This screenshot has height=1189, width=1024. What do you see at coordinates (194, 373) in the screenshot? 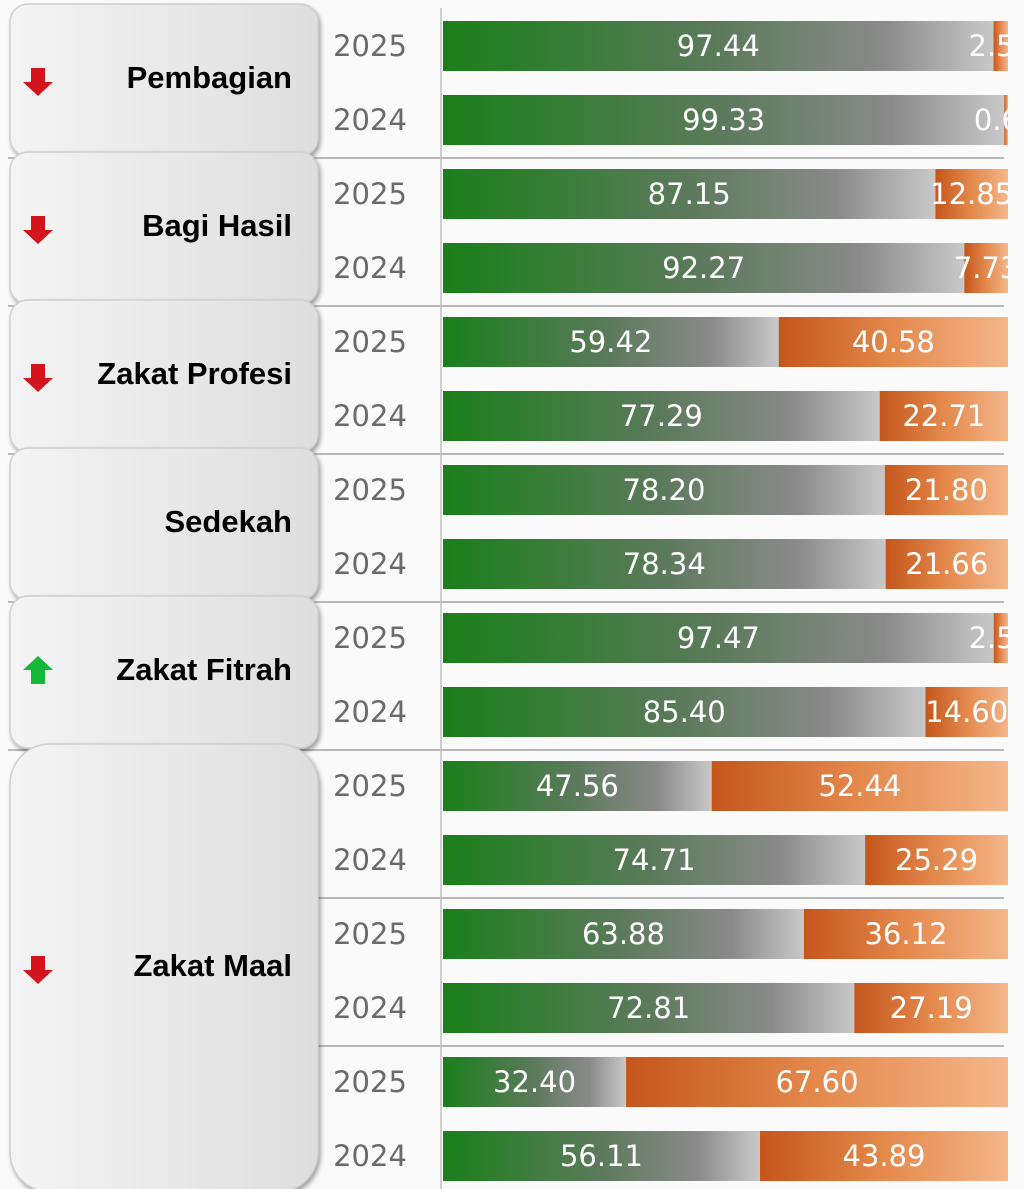
I see `group-name: Zakat Profesi` at bounding box center [194, 373].